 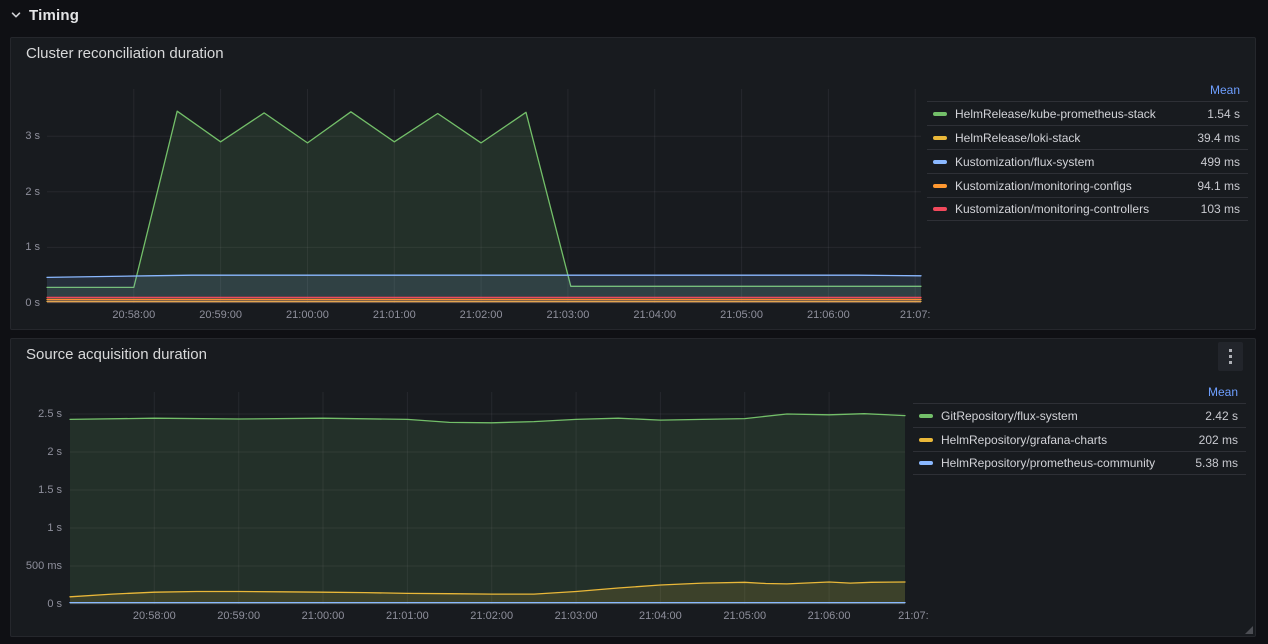 What do you see at coordinates (54, 15) in the screenshot?
I see `section-title: Timing` at bounding box center [54, 15].